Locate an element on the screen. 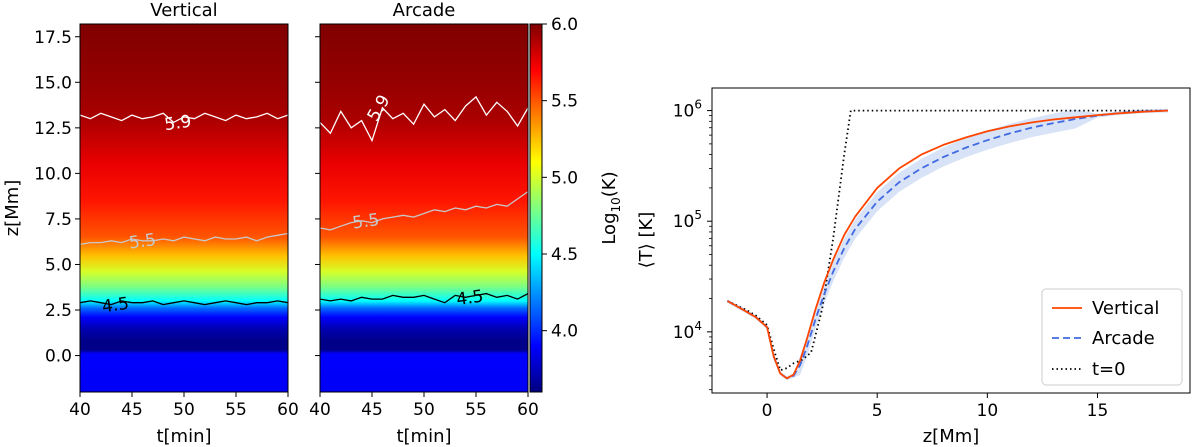  legend: Vertical Arcade t=0 is located at coordinates (1112, 337).